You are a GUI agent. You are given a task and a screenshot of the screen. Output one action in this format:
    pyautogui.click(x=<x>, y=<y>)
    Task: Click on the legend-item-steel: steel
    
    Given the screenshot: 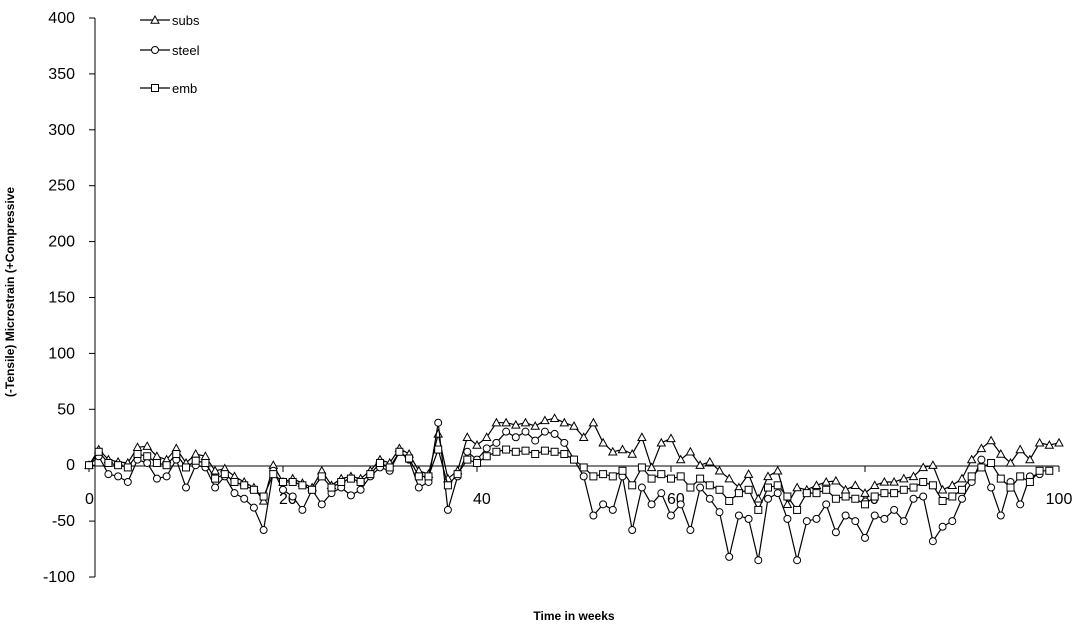 What is the action you would take?
    pyautogui.click(x=170, y=50)
    